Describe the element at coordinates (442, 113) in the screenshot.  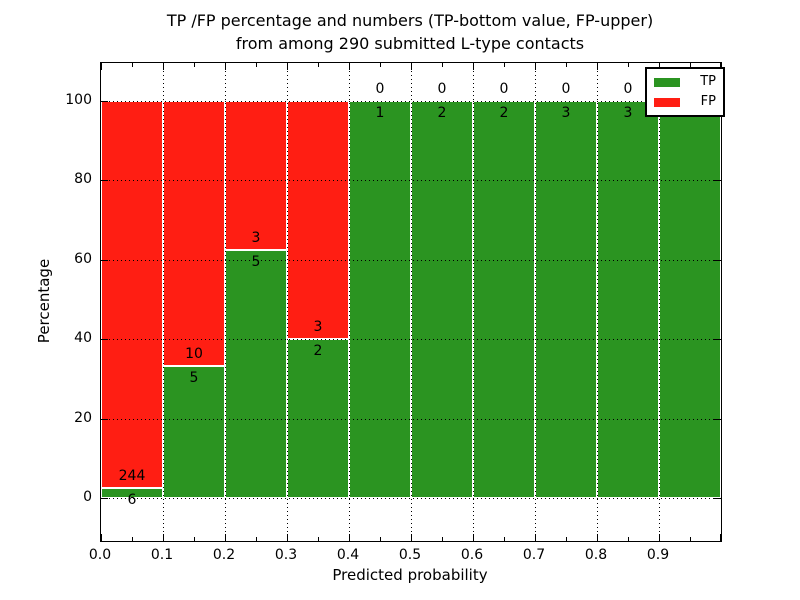
I see `tp-count-label-5: 2` at that location.